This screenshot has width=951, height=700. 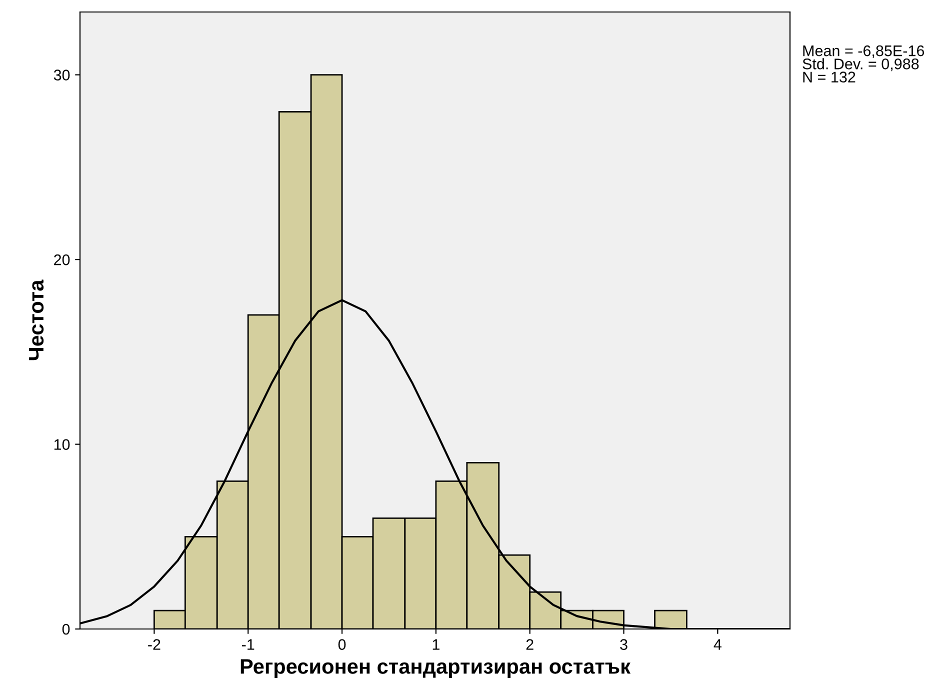 I want to click on y-axis-title: Честота, so click(x=36, y=320).